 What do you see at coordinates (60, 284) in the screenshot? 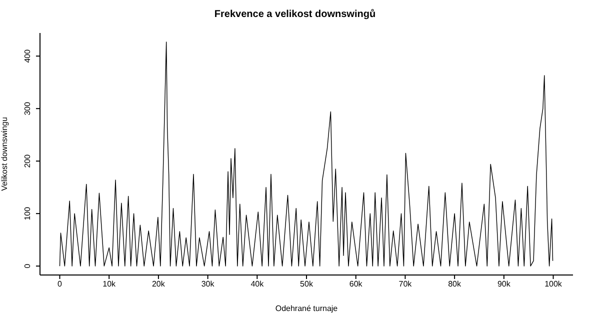
I see `x-tick-label: 0` at bounding box center [60, 284].